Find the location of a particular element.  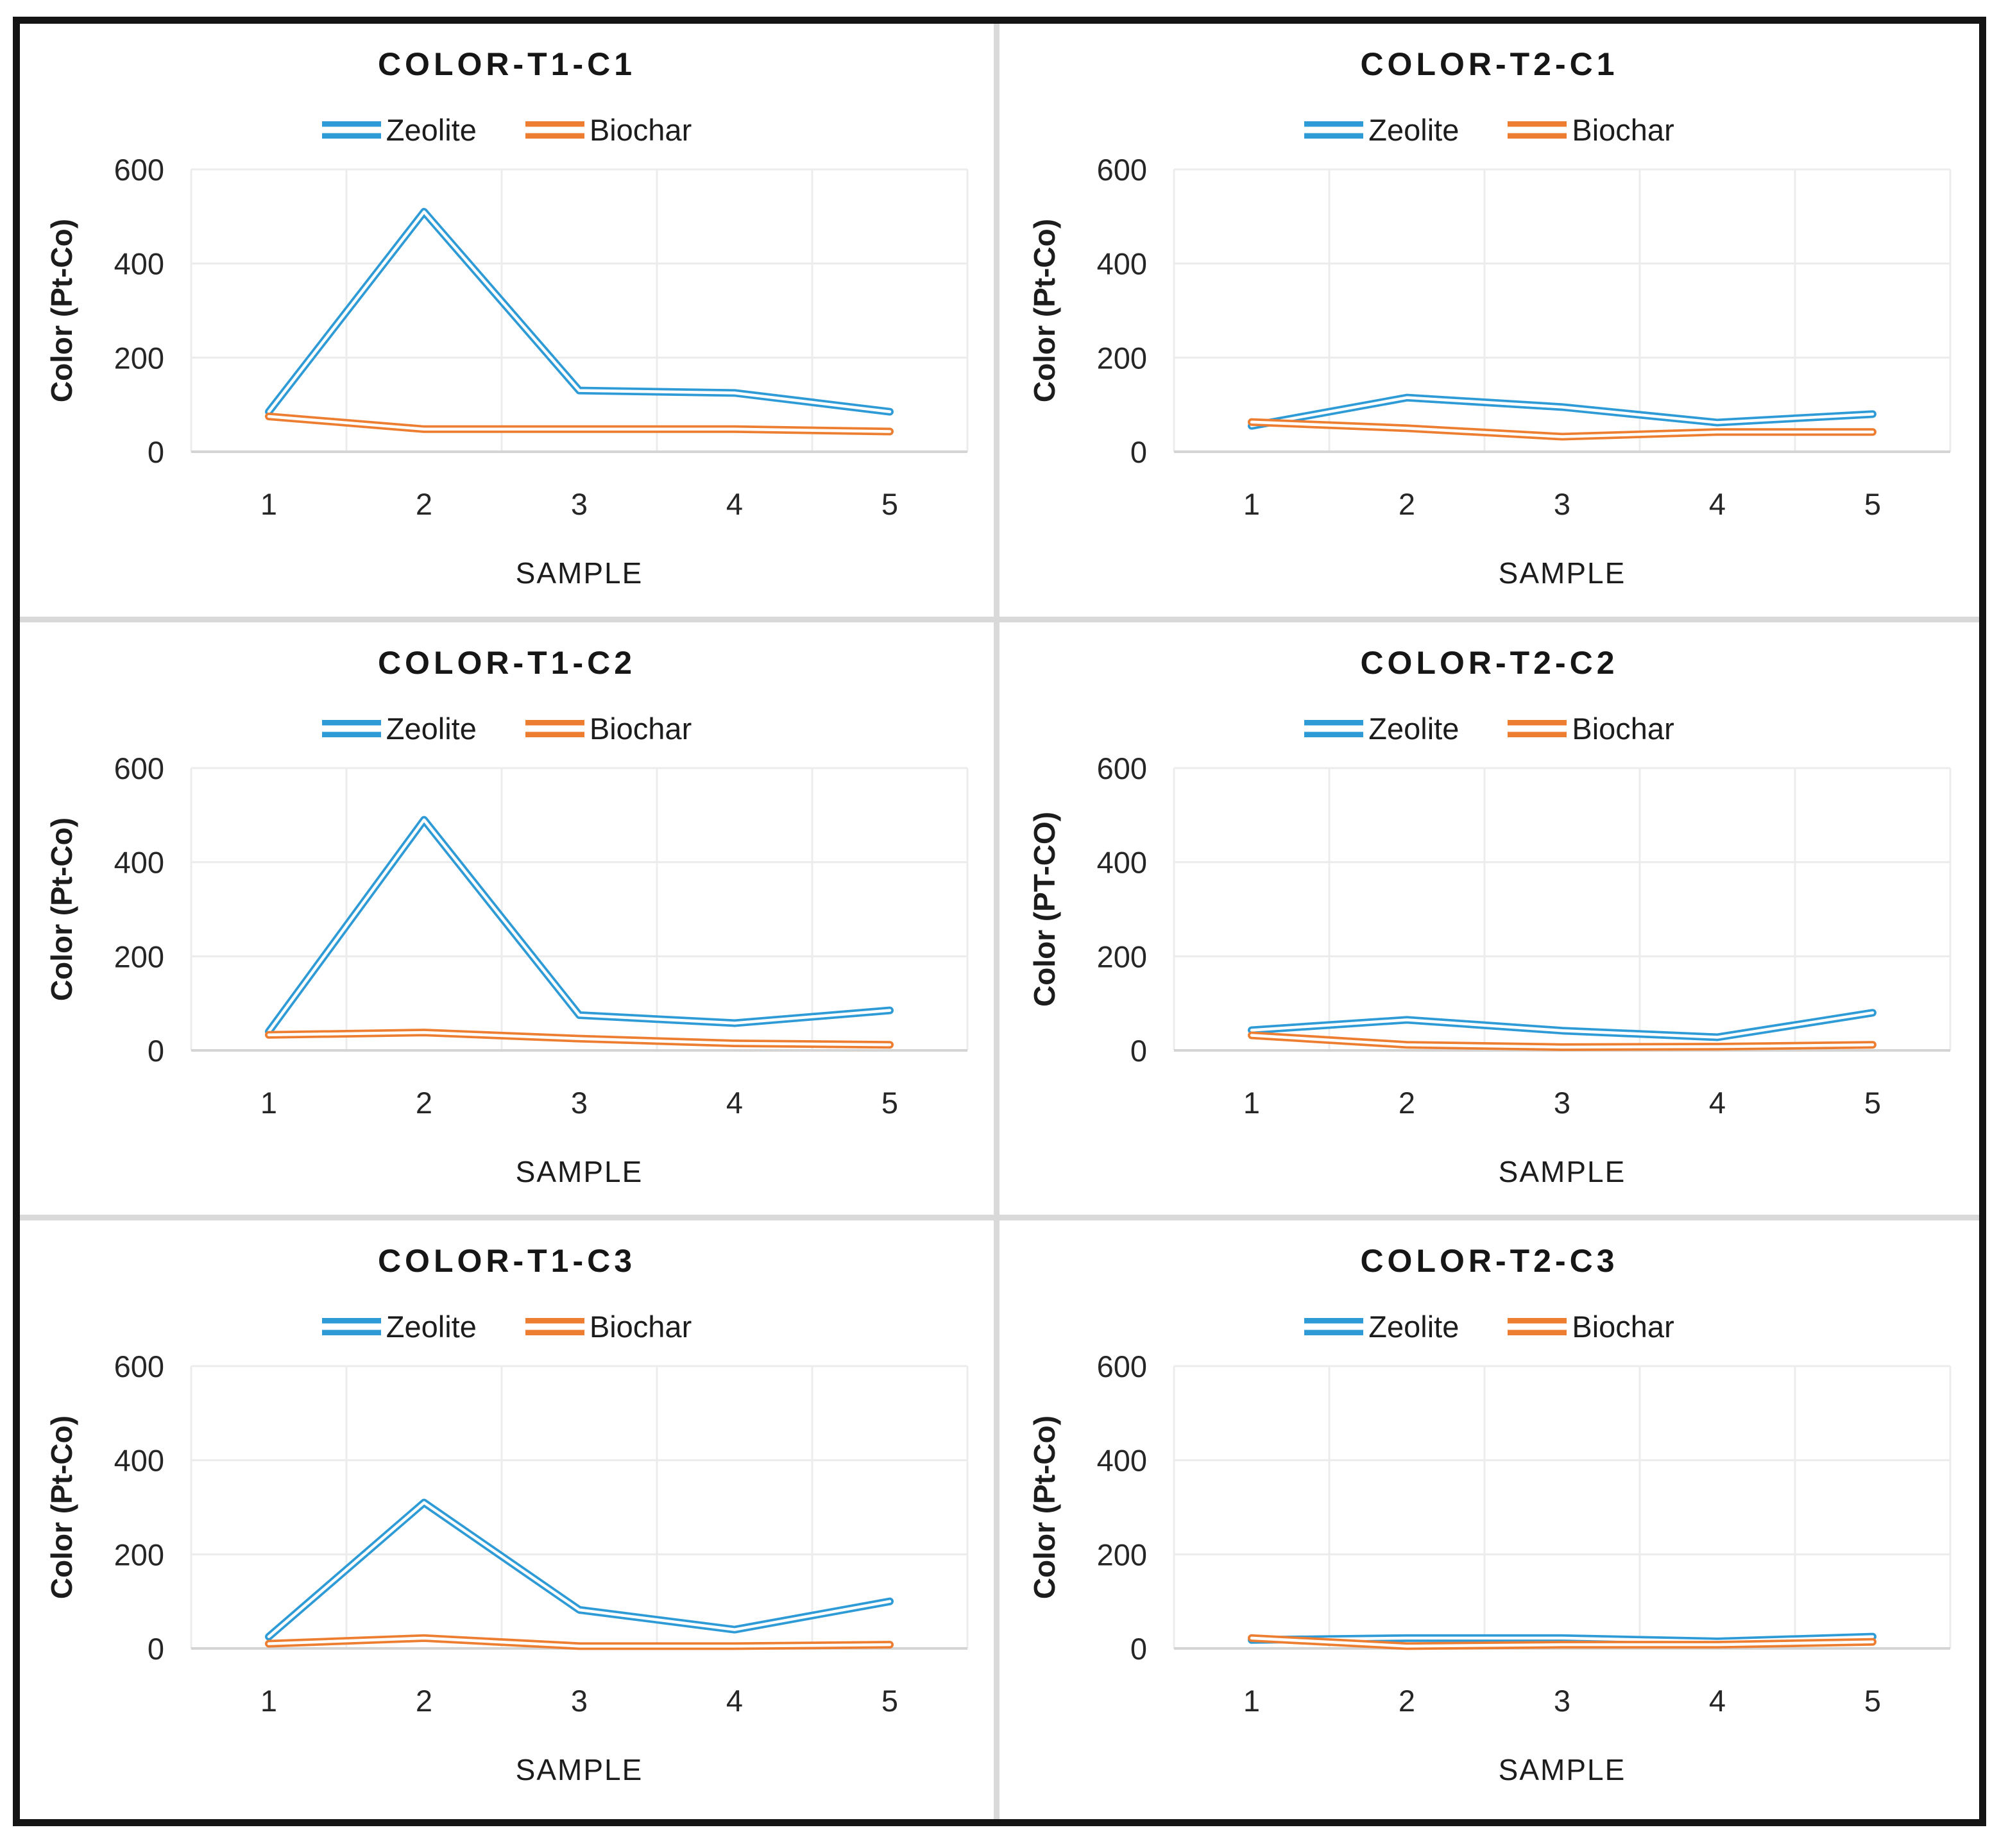

chart-title: COLOR-T2-C2 is located at coordinates (1489, 662).